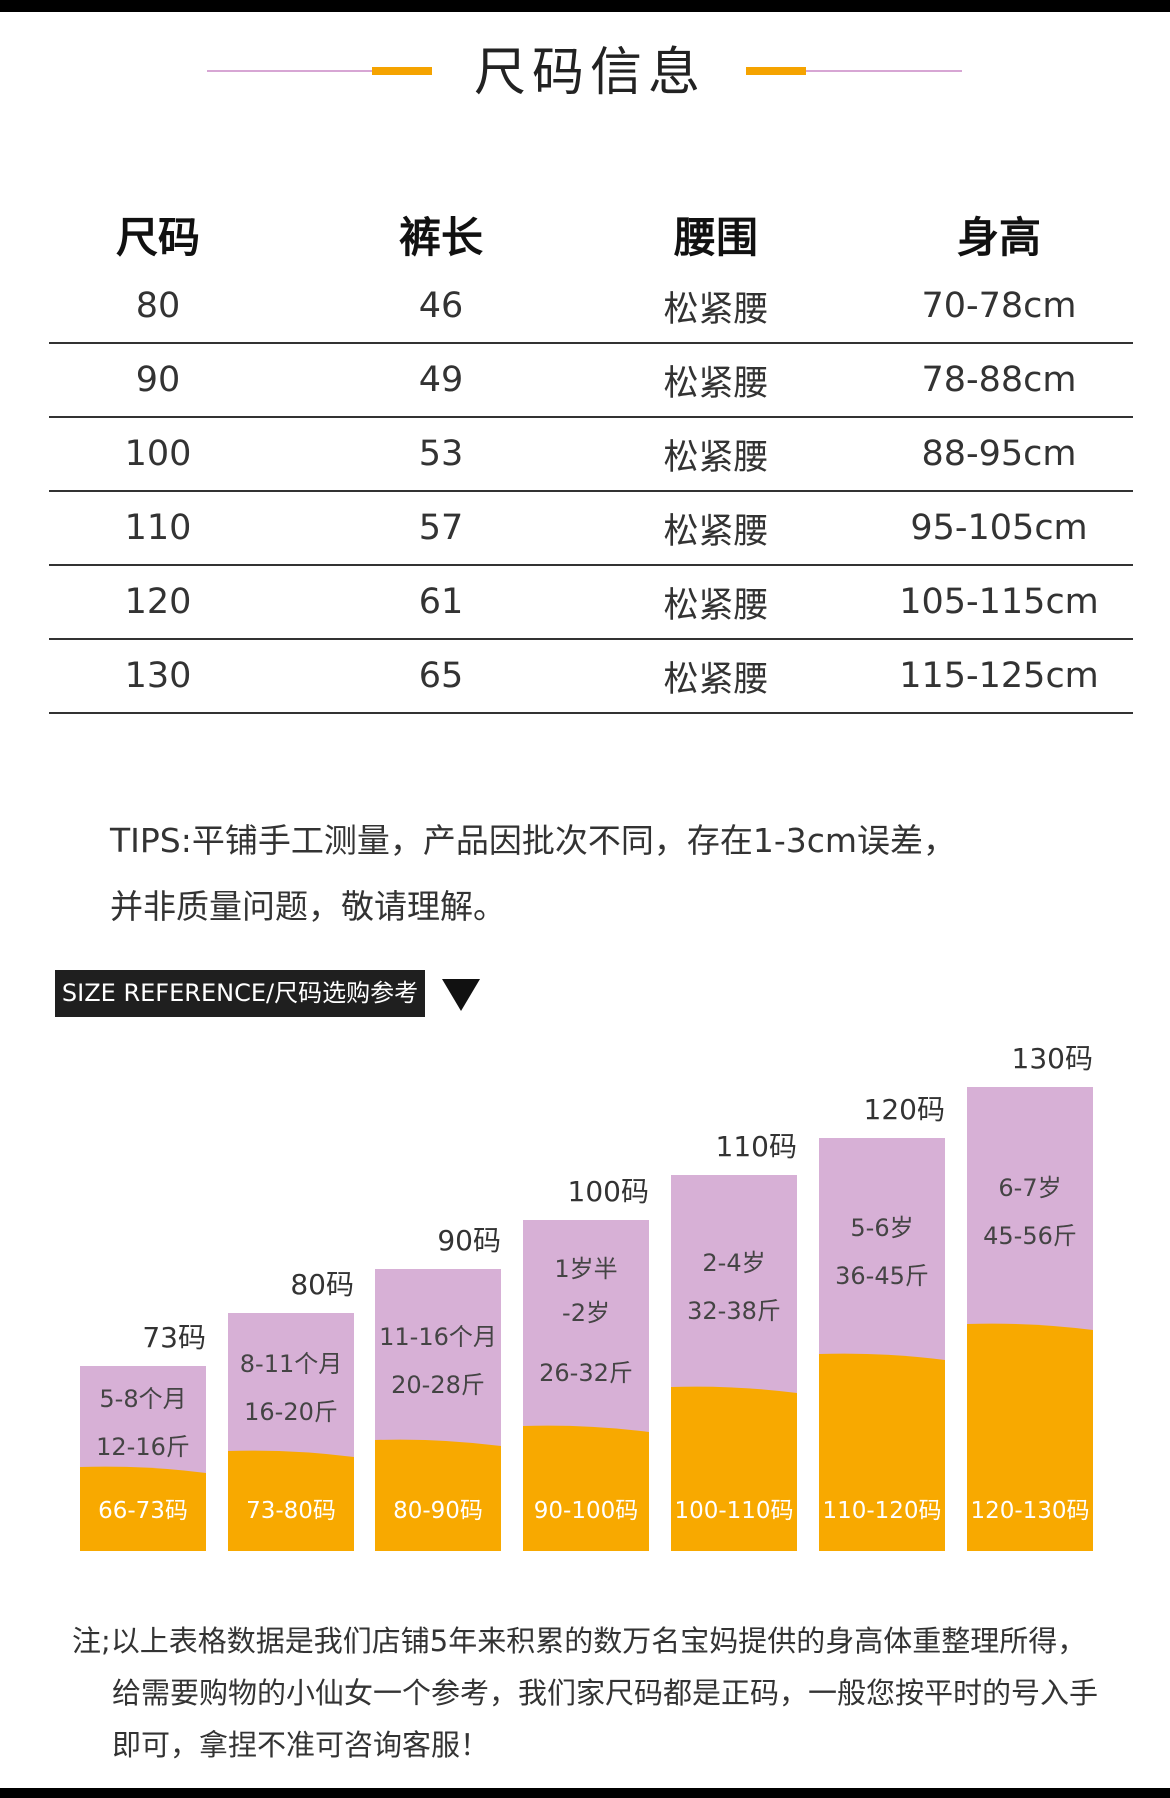  What do you see at coordinates (174, 1337) in the screenshot?
I see `bar-size-label: 73码` at bounding box center [174, 1337].